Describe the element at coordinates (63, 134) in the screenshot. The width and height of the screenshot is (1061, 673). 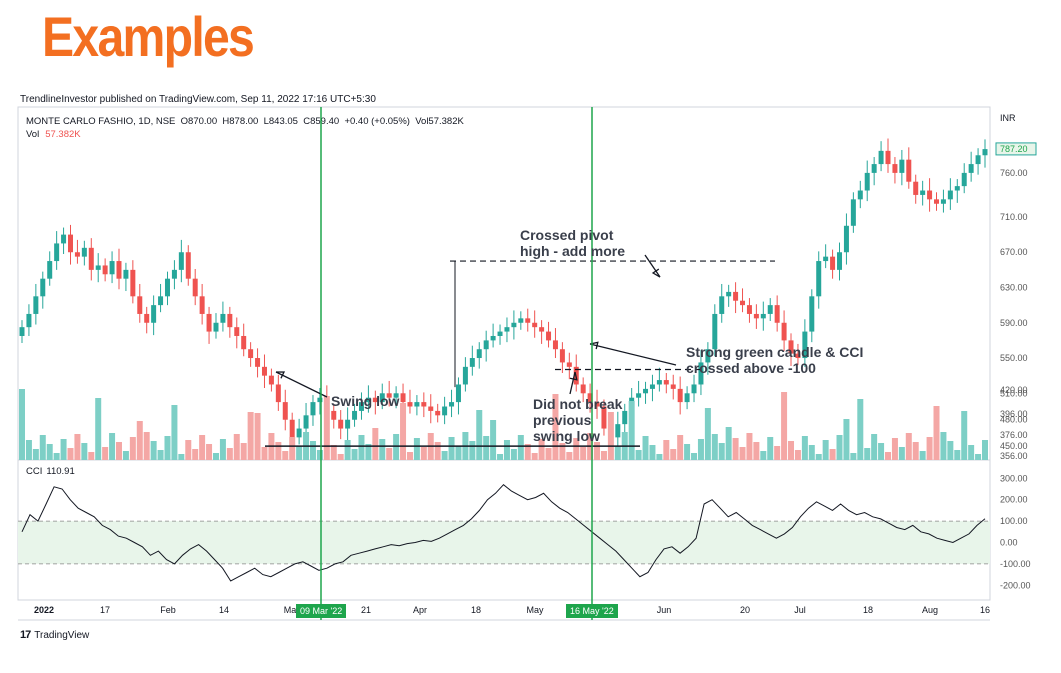
I see `volume-last: 57.382K` at that location.